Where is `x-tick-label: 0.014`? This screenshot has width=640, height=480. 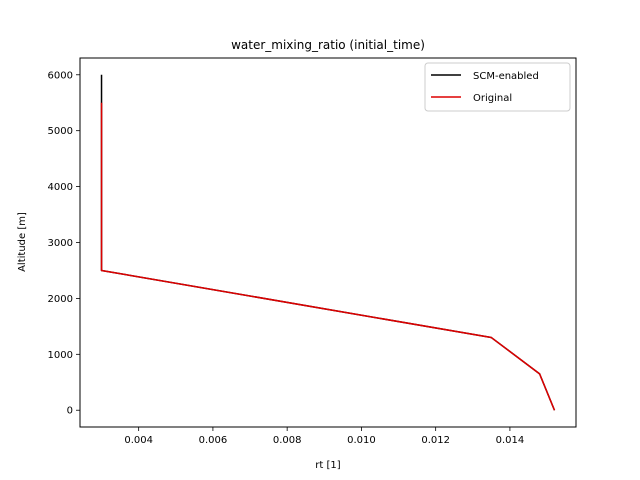
x-tick-label: 0.014 is located at coordinates (510, 440).